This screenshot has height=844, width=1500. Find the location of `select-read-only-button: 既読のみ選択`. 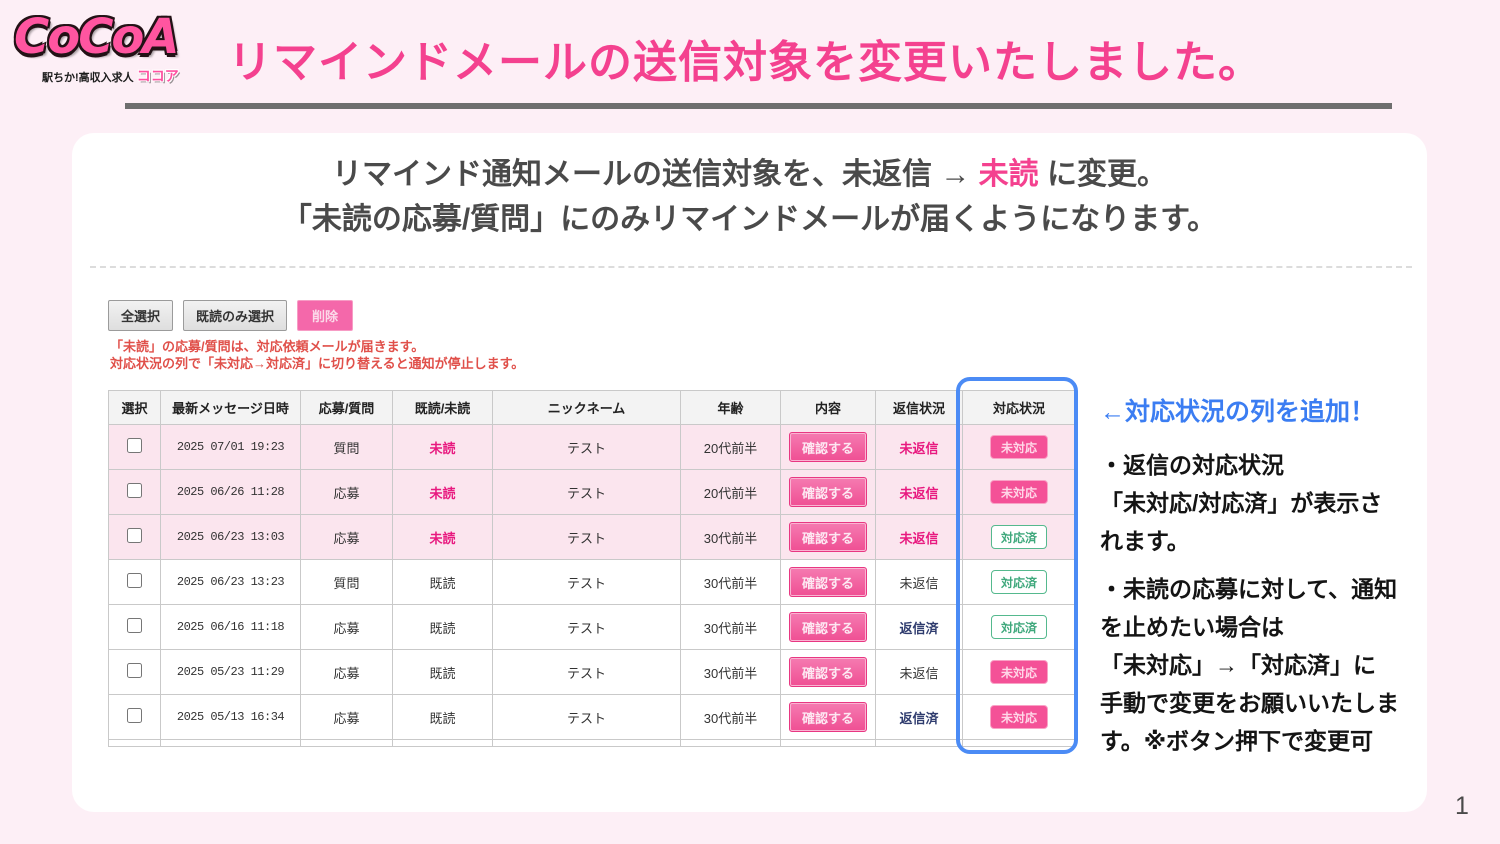

select-read-only-button: 既読のみ選択 is located at coordinates (235, 315).